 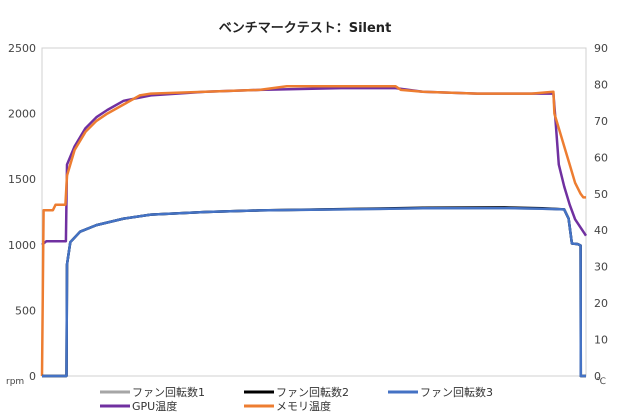 I want to click on right-tick-label: 60, so click(x=601, y=157).